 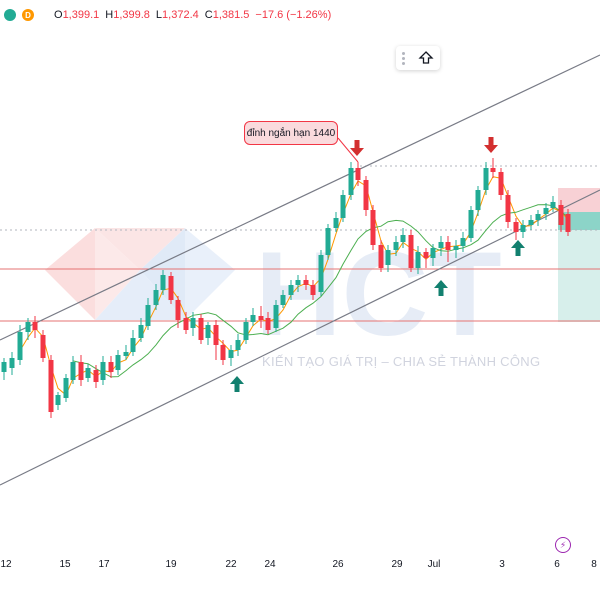 I want to click on time-label: 8, so click(x=594, y=564).